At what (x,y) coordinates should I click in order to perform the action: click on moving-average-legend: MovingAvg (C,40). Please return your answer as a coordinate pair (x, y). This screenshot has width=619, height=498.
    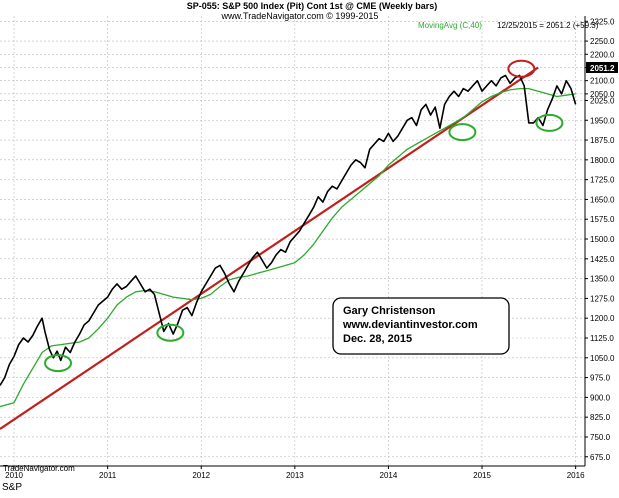
    Looking at the image, I should click on (450, 25).